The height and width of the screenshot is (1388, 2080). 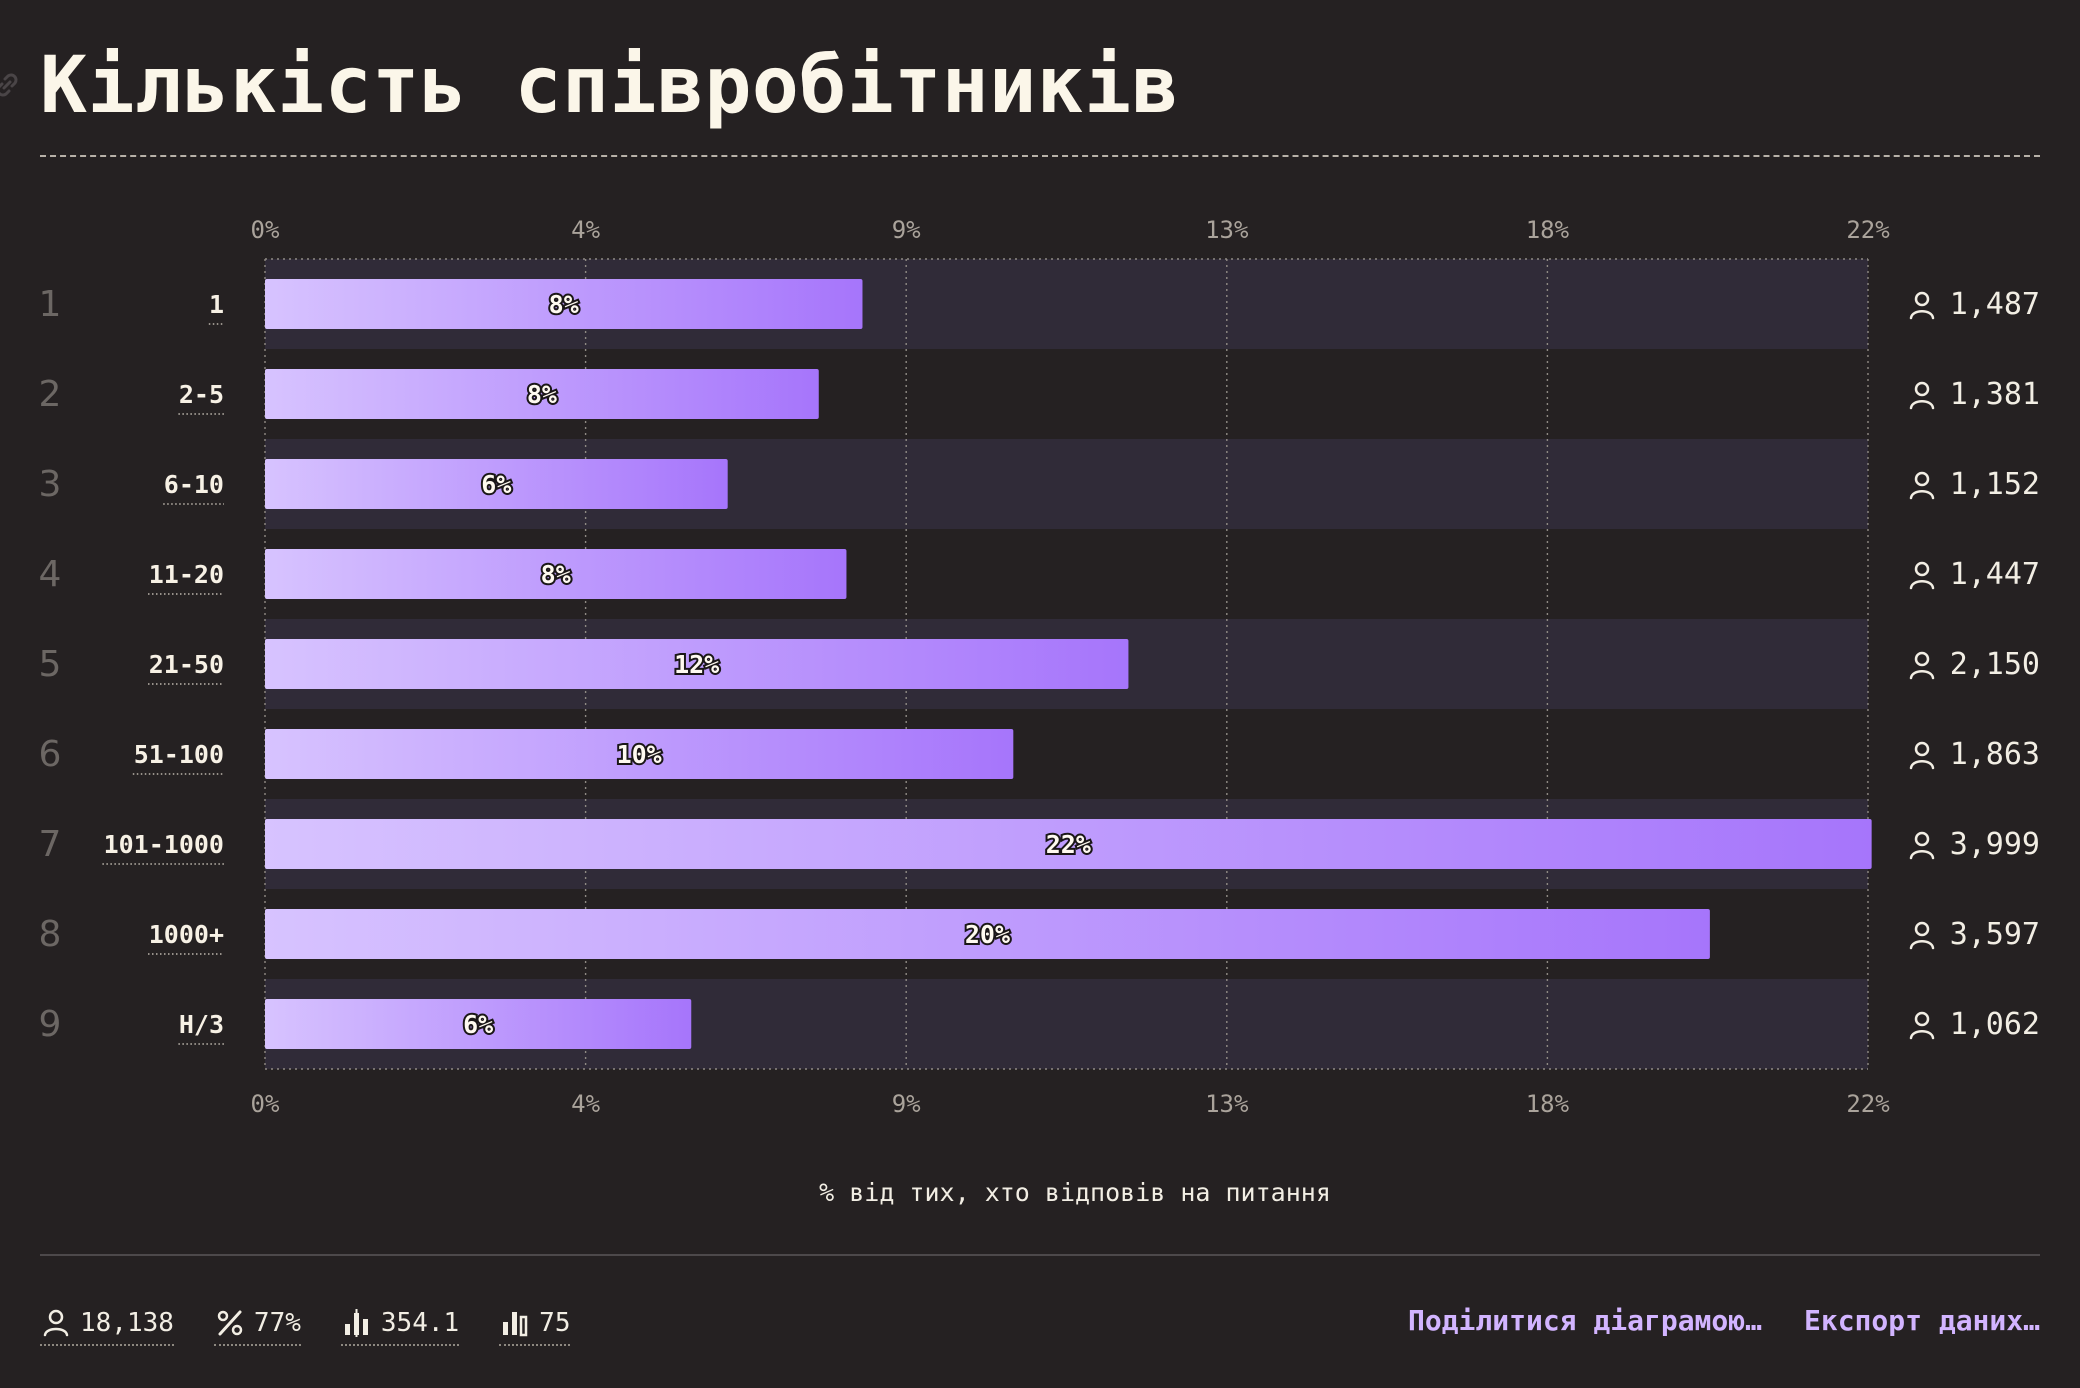 I want to click on top-x-tick-label: 4%, so click(x=585, y=230).